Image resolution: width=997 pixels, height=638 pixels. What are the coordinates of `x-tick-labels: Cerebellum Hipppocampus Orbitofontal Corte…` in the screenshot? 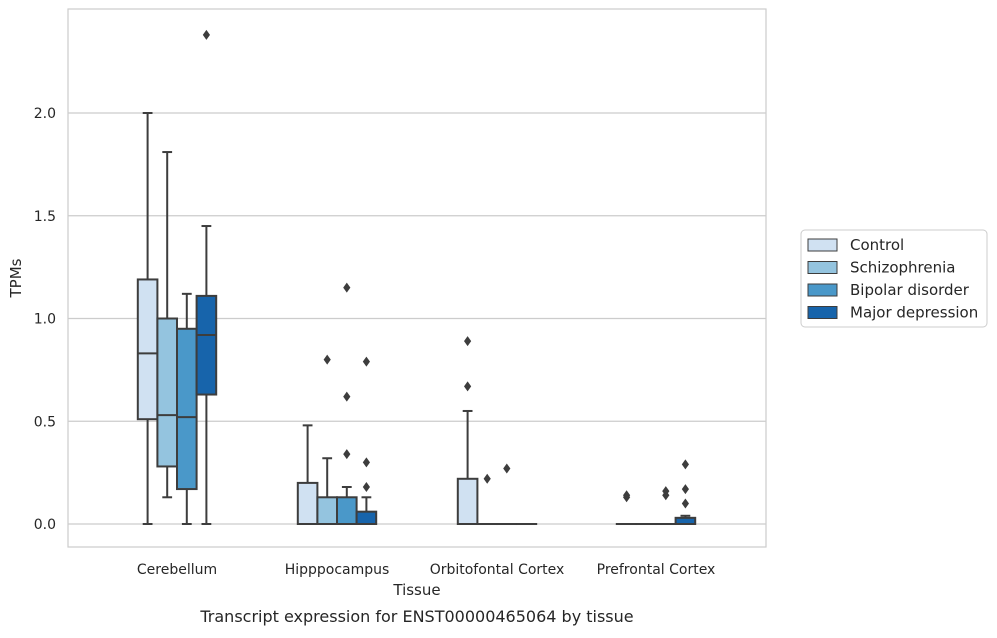 It's located at (426, 570).